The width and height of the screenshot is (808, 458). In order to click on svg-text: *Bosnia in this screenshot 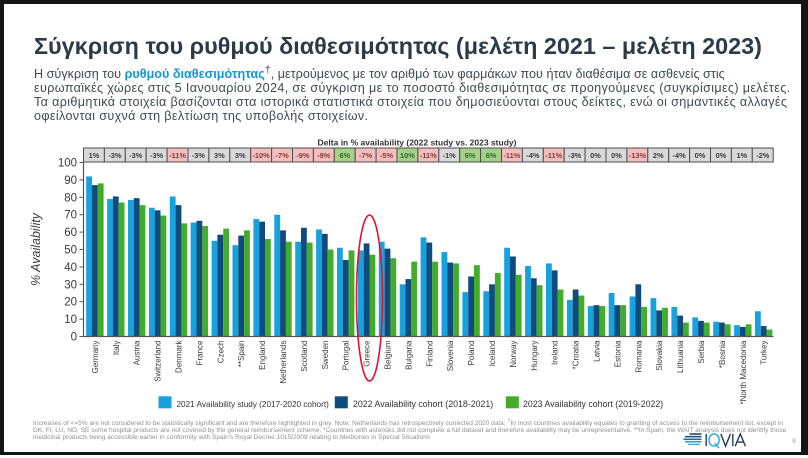, I will do `click(722, 354)`.